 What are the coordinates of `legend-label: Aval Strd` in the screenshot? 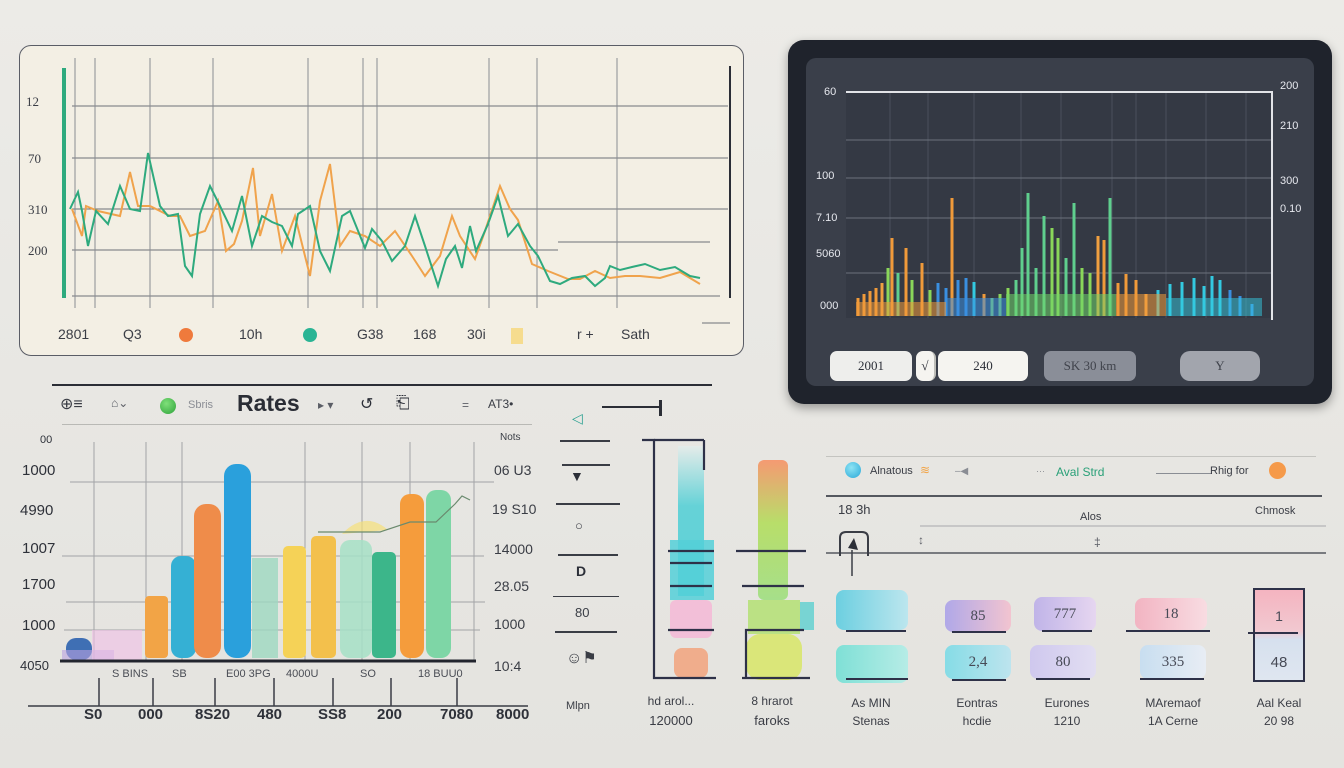 It's located at (1080, 472).